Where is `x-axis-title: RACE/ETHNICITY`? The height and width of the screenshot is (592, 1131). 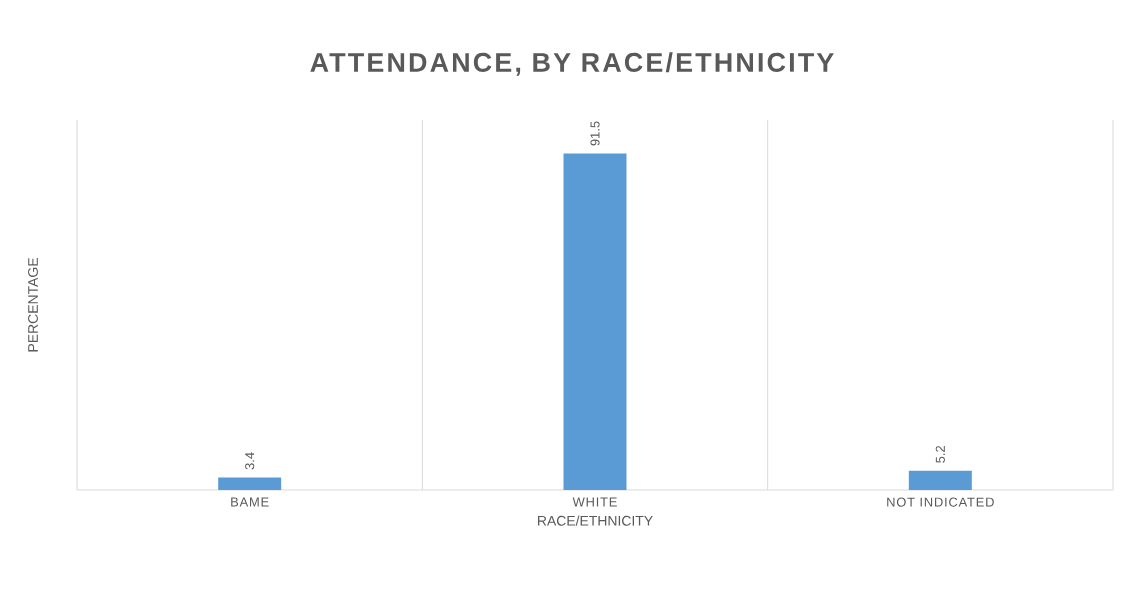
x-axis-title: RACE/ETHNICITY is located at coordinates (595, 520).